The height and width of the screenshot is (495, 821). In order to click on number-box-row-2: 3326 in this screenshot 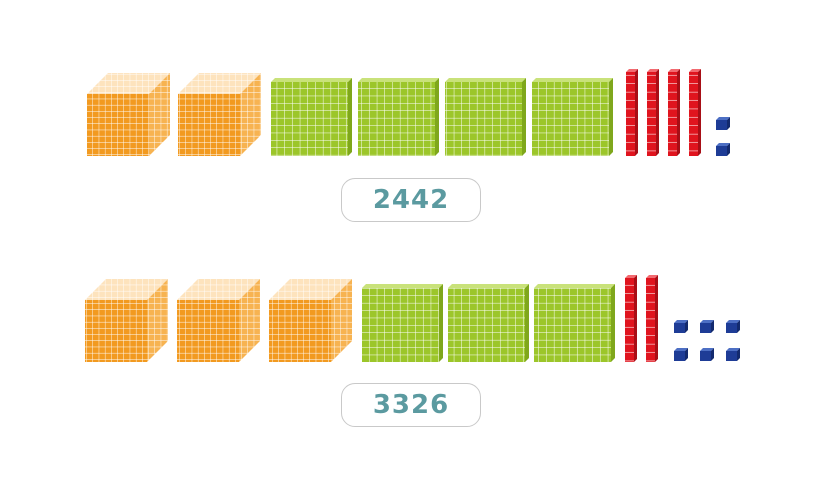, I will do `click(411, 405)`.